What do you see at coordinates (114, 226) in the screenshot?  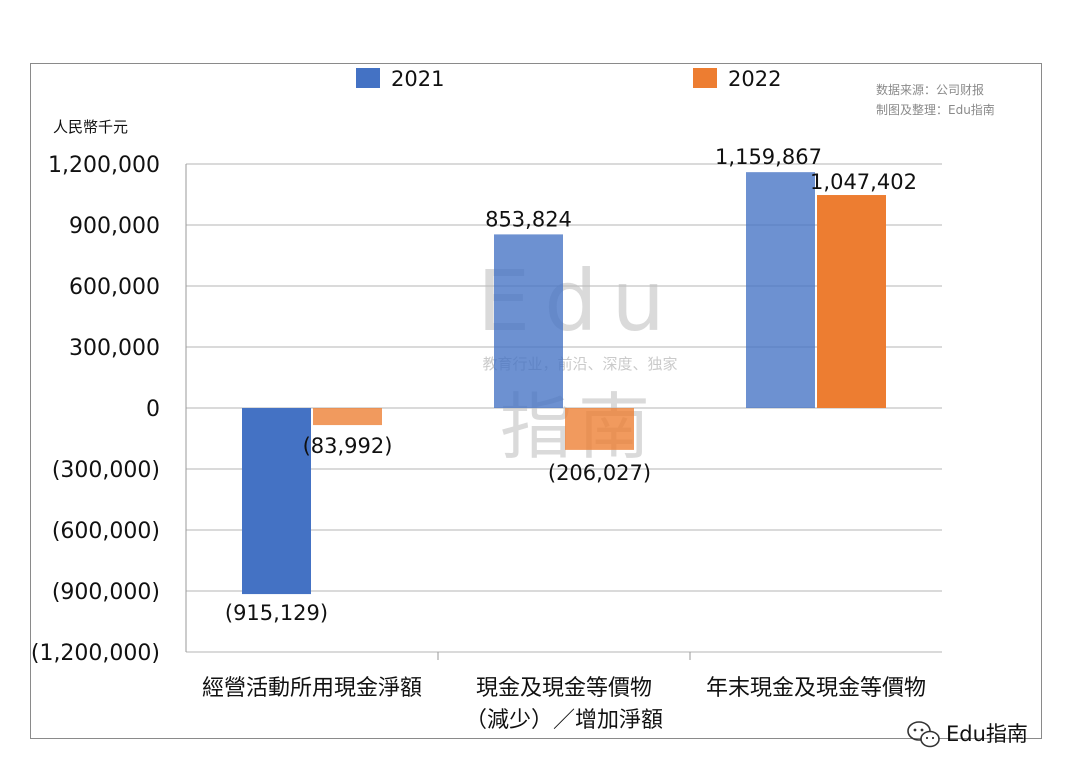 I see `y-tick-label: 900,000` at bounding box center [114, 226].